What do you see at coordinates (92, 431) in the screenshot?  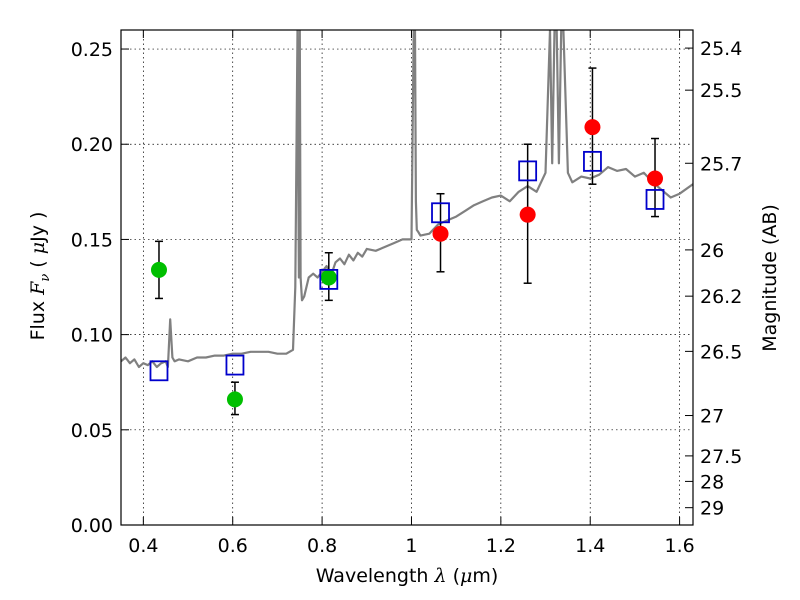 I see `y-tick-label: 0.05` at bounding box center [92, 431].